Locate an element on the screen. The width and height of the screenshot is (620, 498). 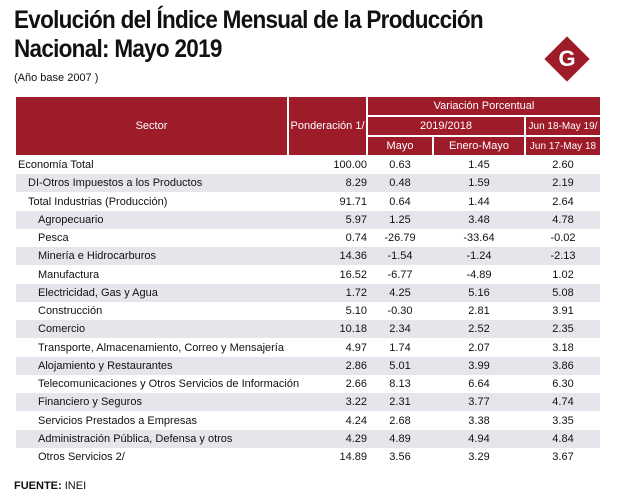
sector-cell: Total Industrias (Producción) is located at coordinates (98, 201).